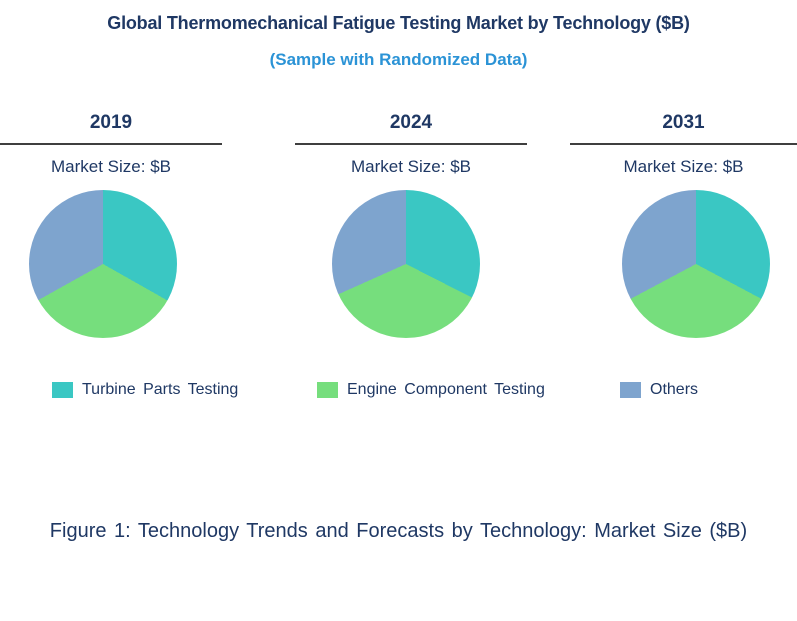  I want to click on metric-label-2019: Market Size: $B, so click(111, 166).